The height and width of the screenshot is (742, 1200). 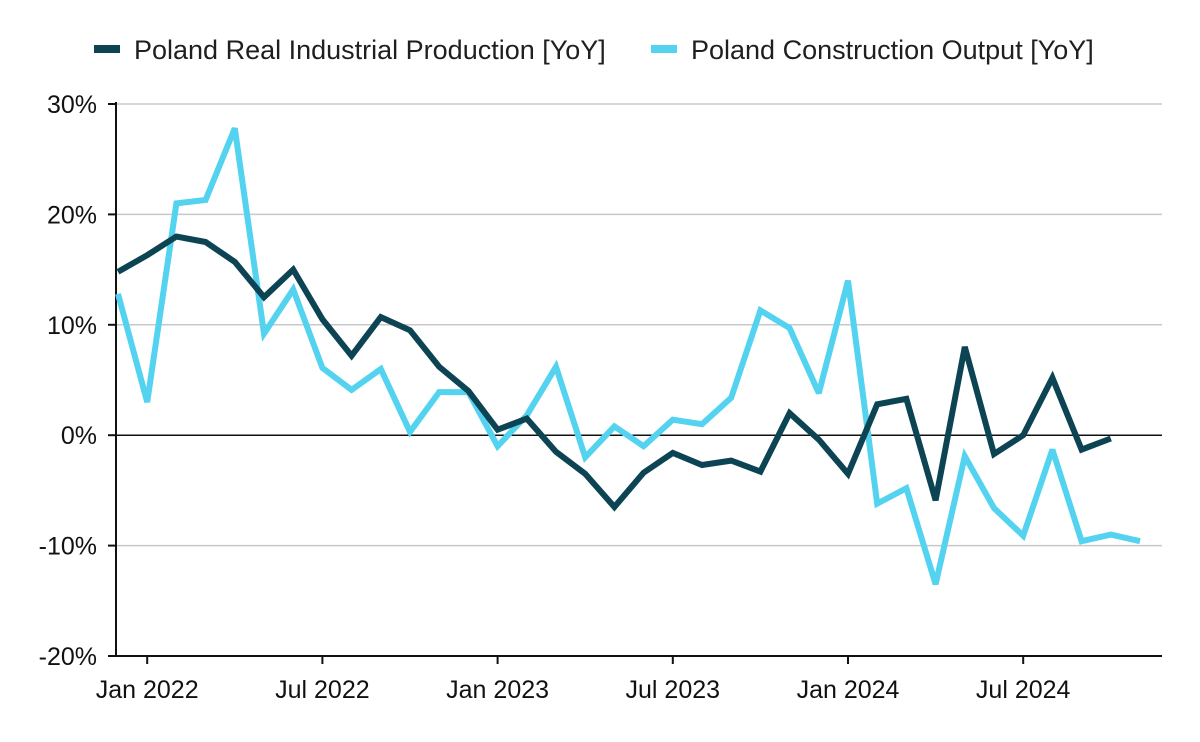 What do you see at coordinates (1023, 690) in the screenshot?
I see `x-tick-label: Jul 2024` at bounding box center [1023, 690].